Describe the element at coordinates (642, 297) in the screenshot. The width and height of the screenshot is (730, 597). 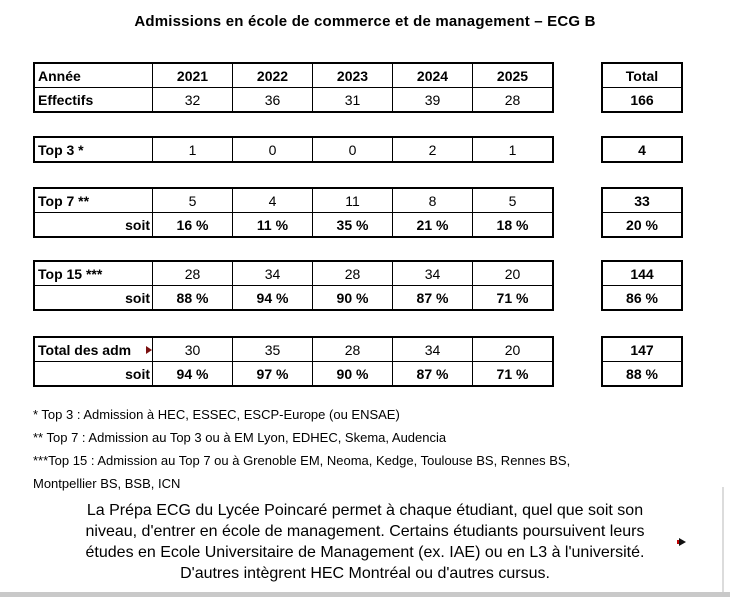
I see `total-top15-pct: 86 %` at that location.